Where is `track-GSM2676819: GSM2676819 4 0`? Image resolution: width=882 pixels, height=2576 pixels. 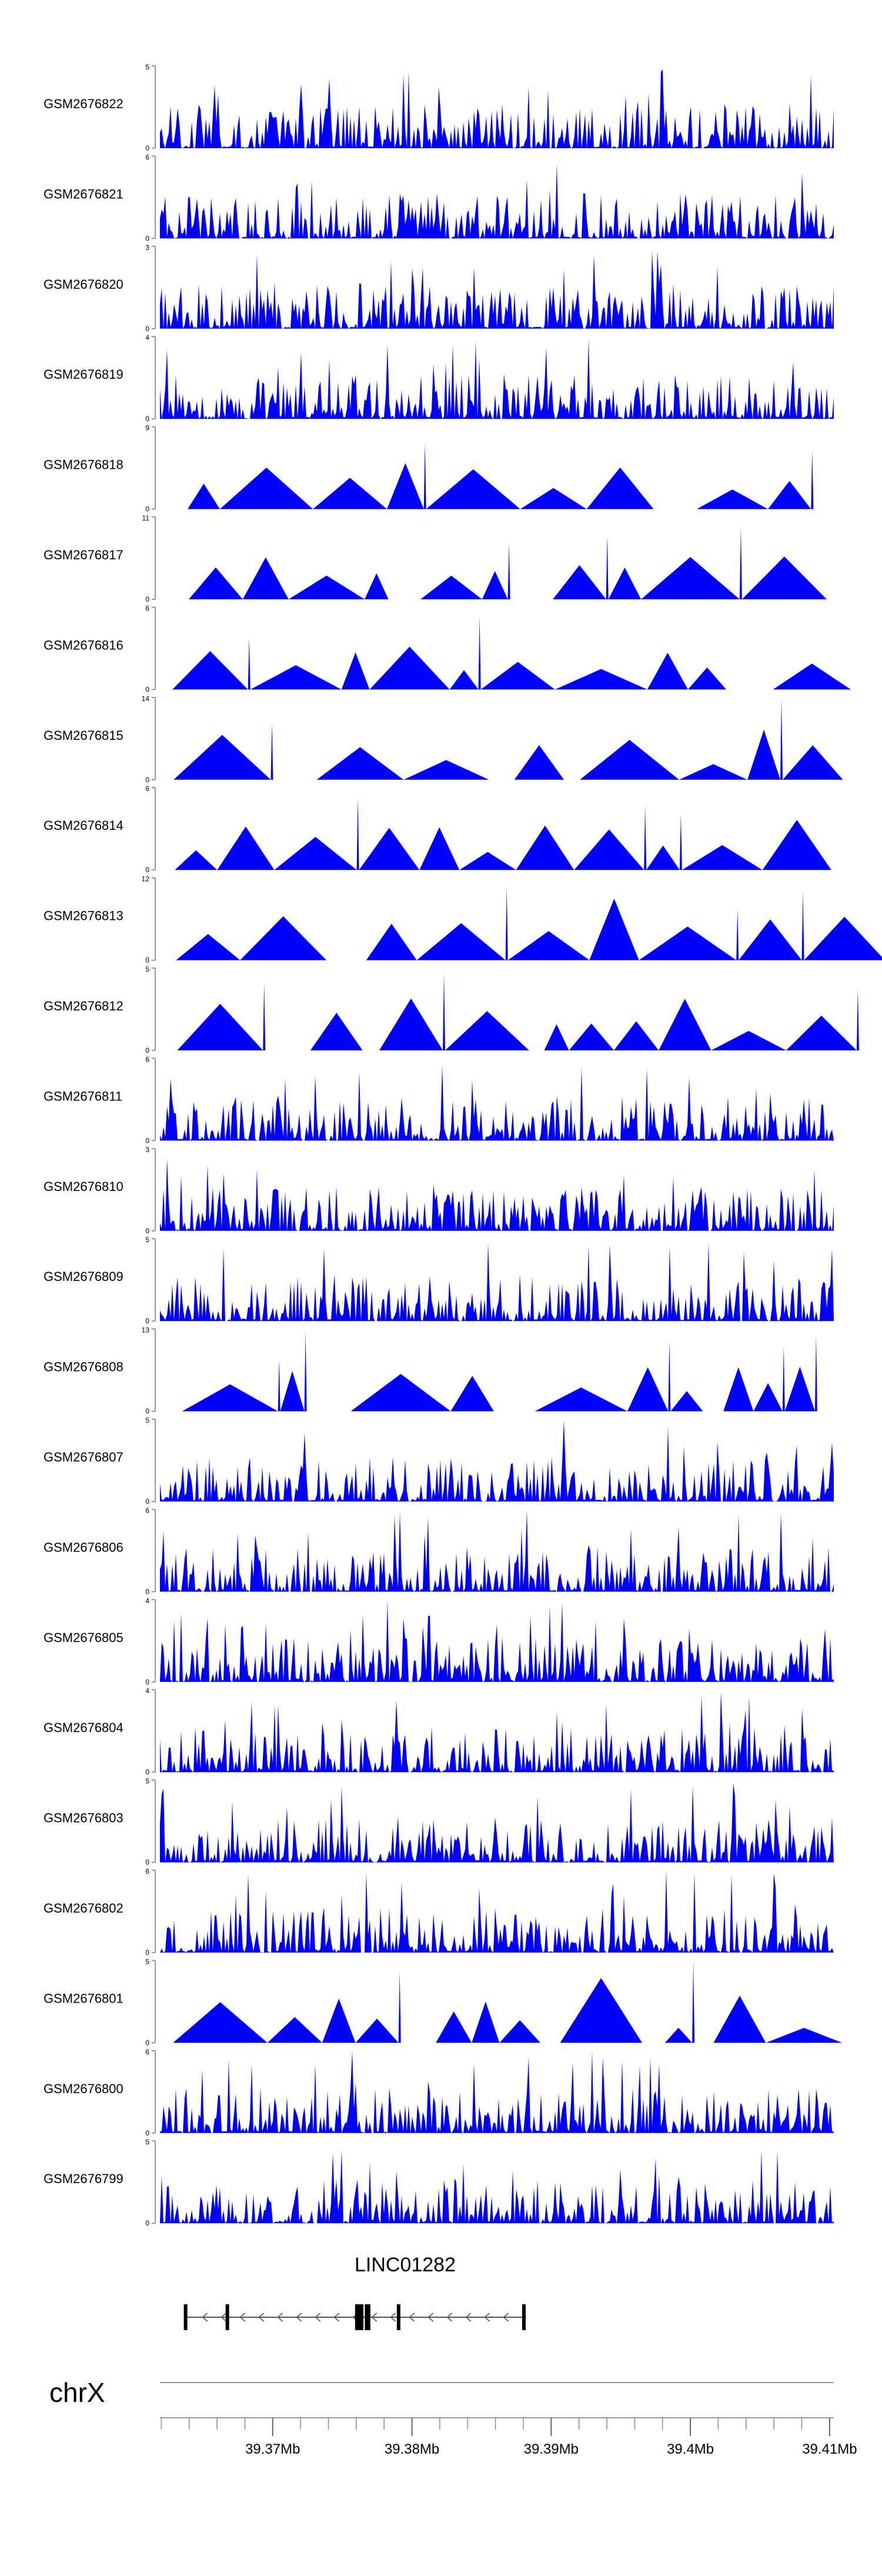
track-GSM2676819: GSM2676819 4 0 is located at coordinates (439, 378).